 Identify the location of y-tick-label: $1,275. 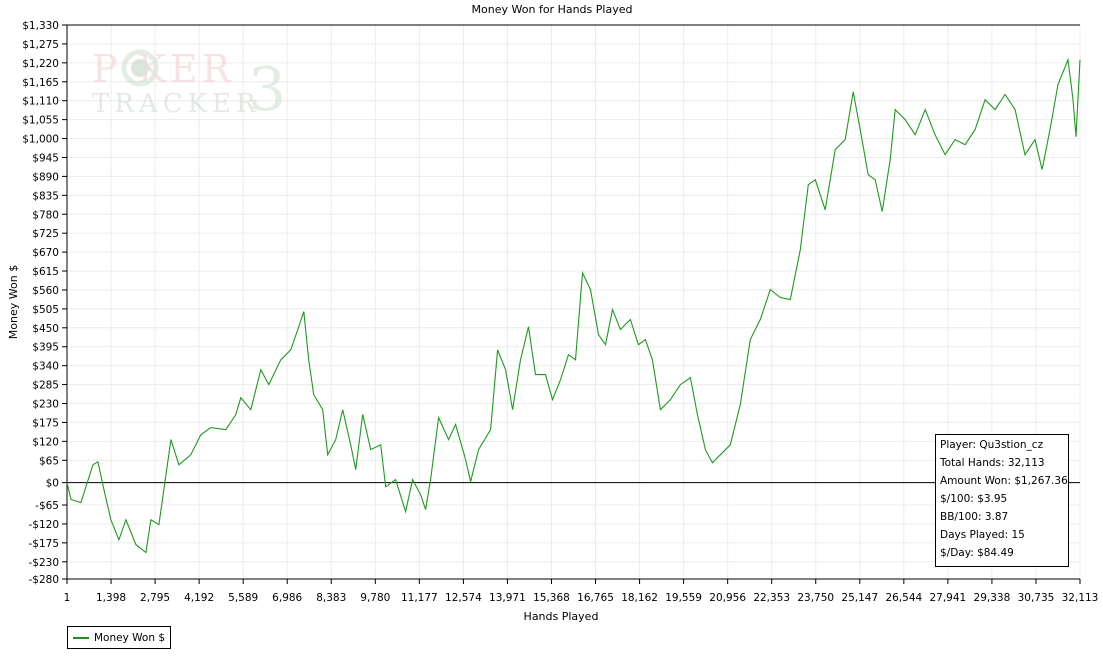
(40, 45).